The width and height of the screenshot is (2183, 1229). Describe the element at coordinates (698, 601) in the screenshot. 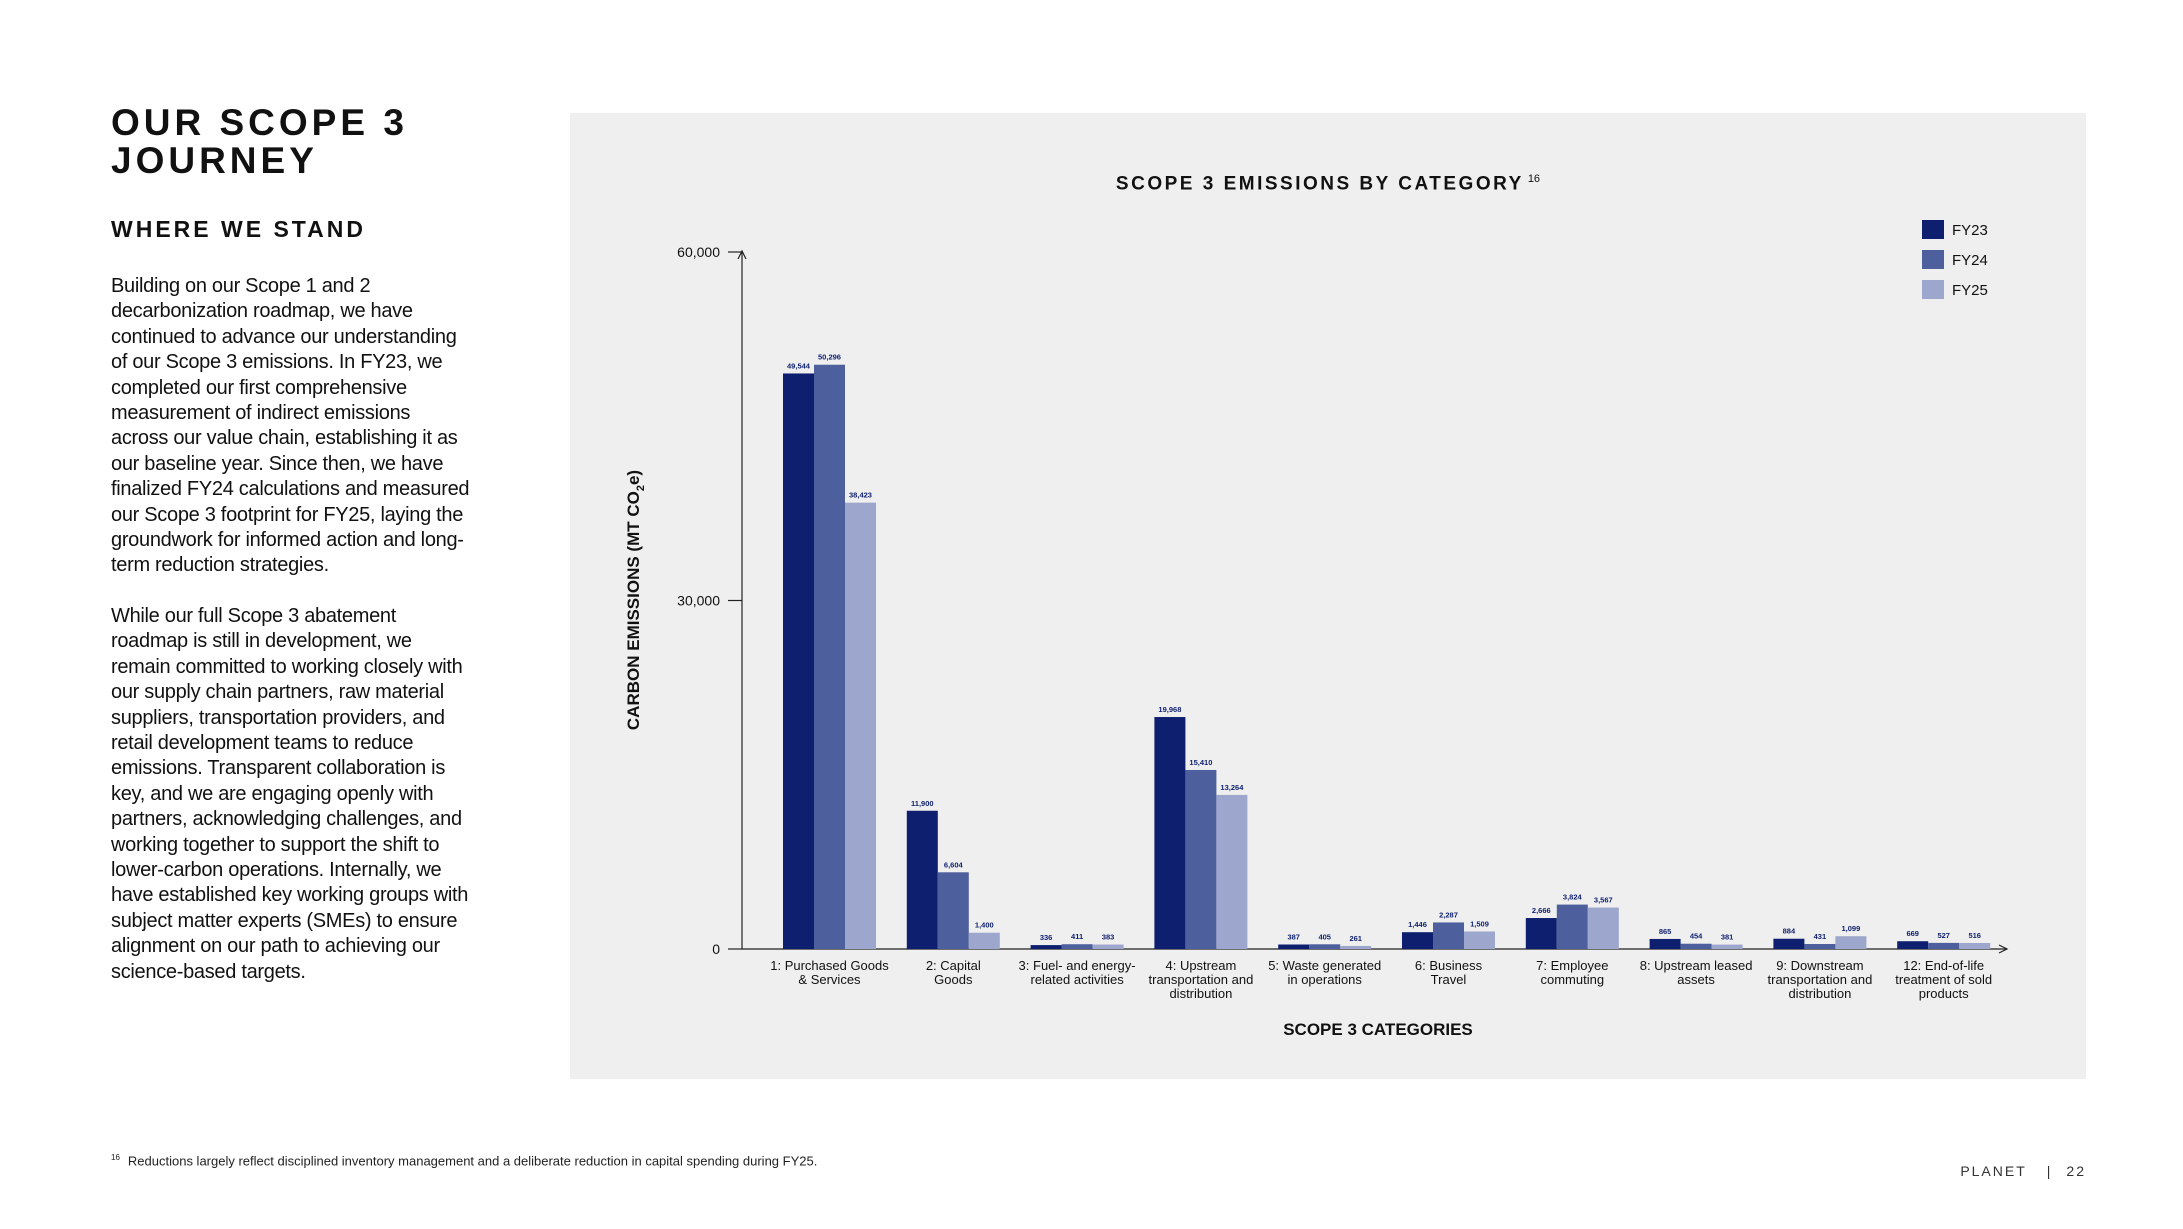

I see `y-tick-label: 30,000` at that location.